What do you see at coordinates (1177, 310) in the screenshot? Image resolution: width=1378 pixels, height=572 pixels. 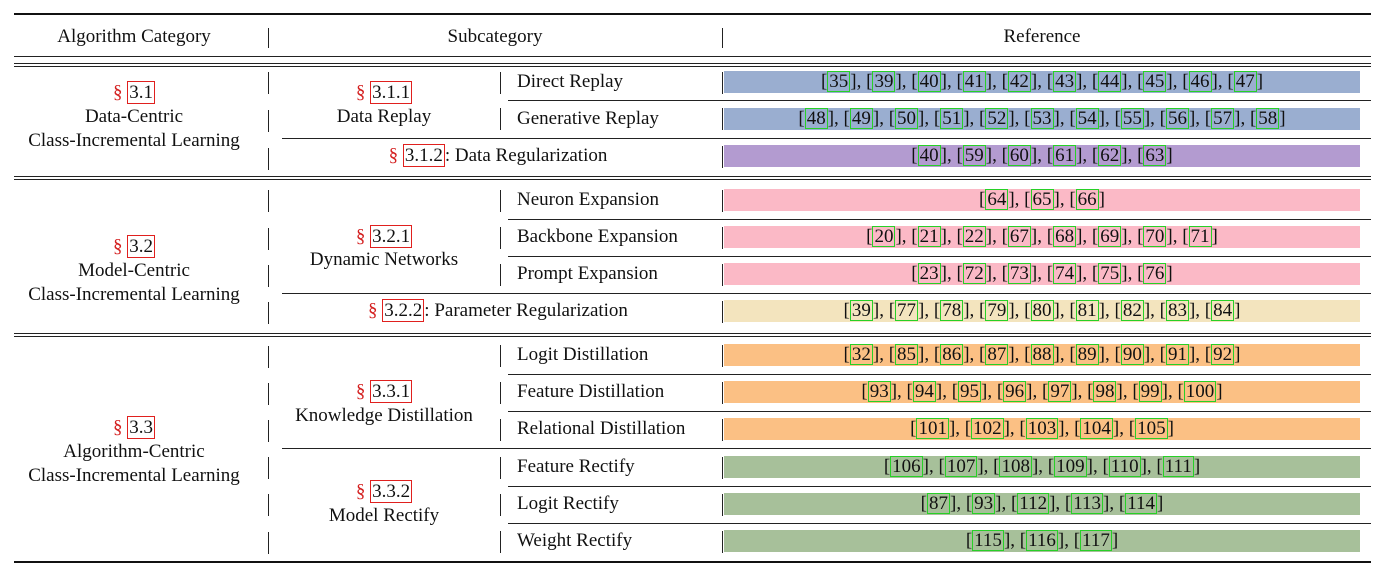 I see `citation-link: 83` at bounding box center [1177, 310].